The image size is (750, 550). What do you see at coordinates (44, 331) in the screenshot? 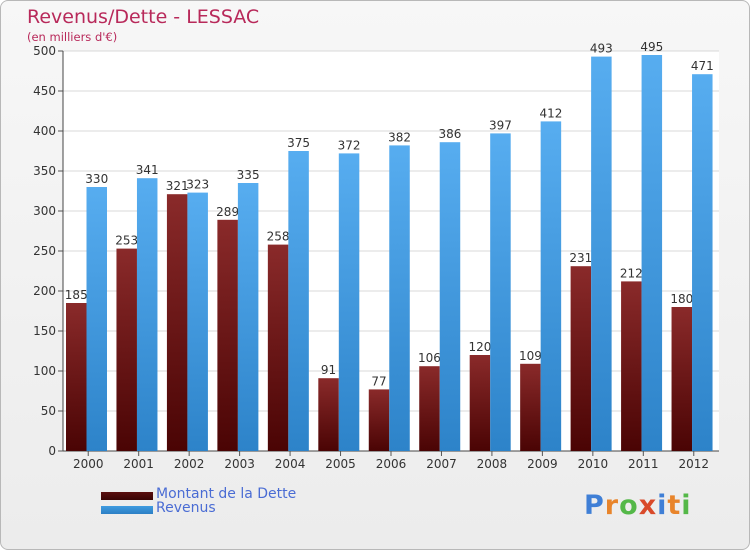
I see `y-tick-label: 150` at bounding box center [44, 331].